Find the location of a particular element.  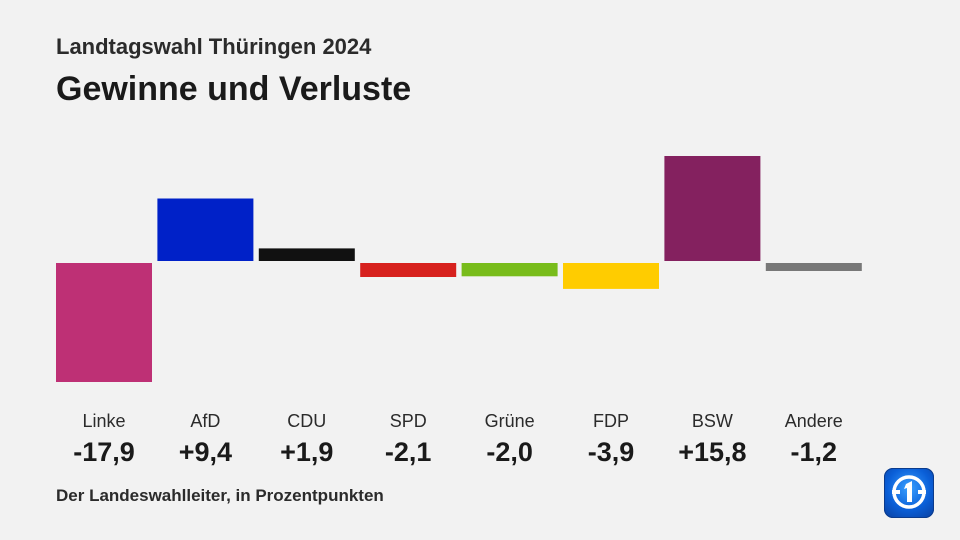

category-label-andere: Andere is located at coordinates (814, 421).